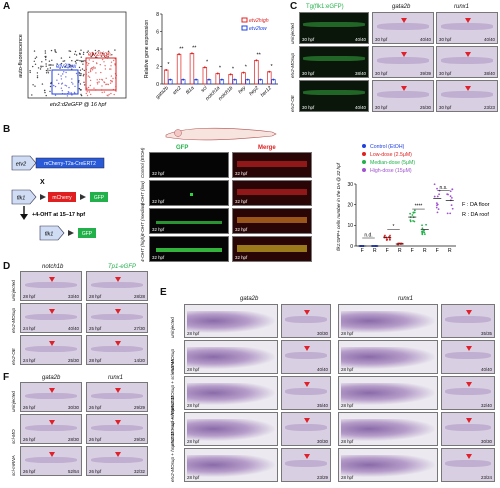  I want to click on legend-swatch, so click(244, 28).